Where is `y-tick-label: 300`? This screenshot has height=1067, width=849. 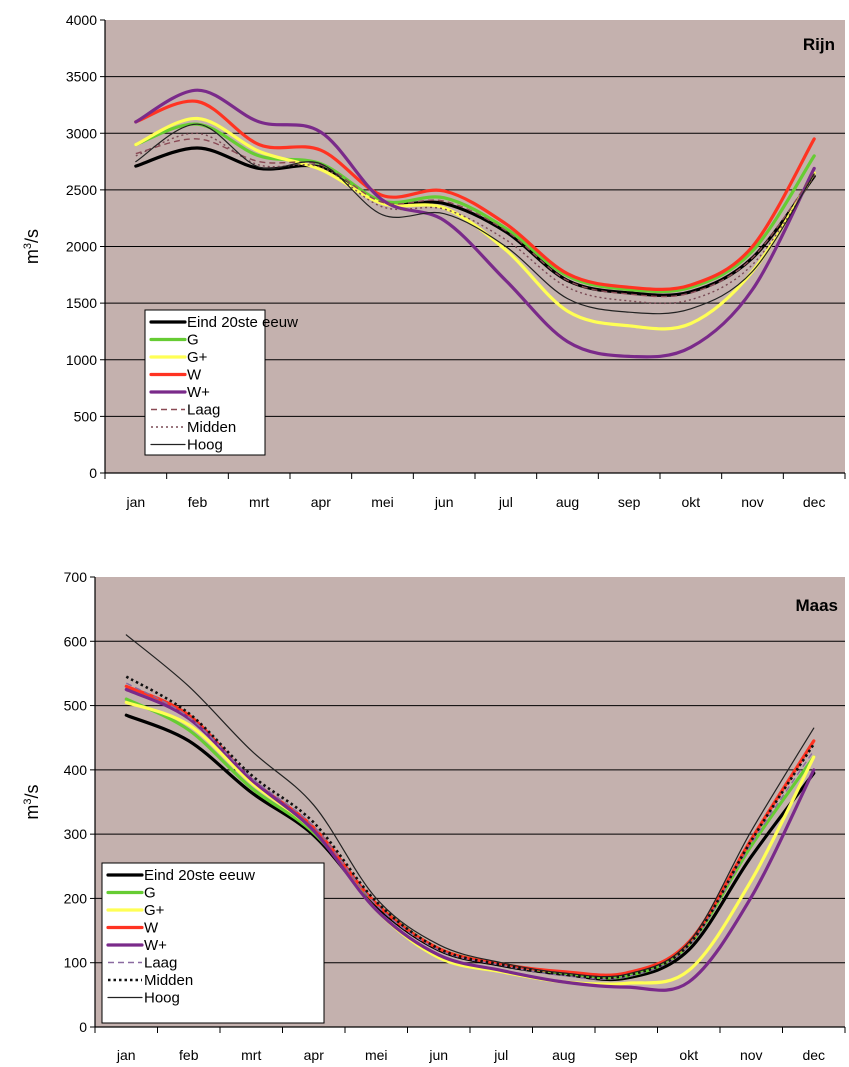 y-tick-label: 300 is located at coordinates (76, 834).